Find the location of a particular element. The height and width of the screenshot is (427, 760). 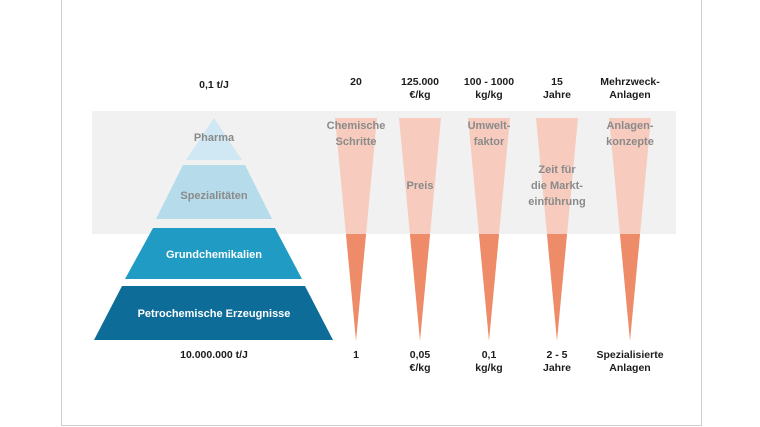

column-top-label: 100 - 1000 is located at coordinates (489, 82).